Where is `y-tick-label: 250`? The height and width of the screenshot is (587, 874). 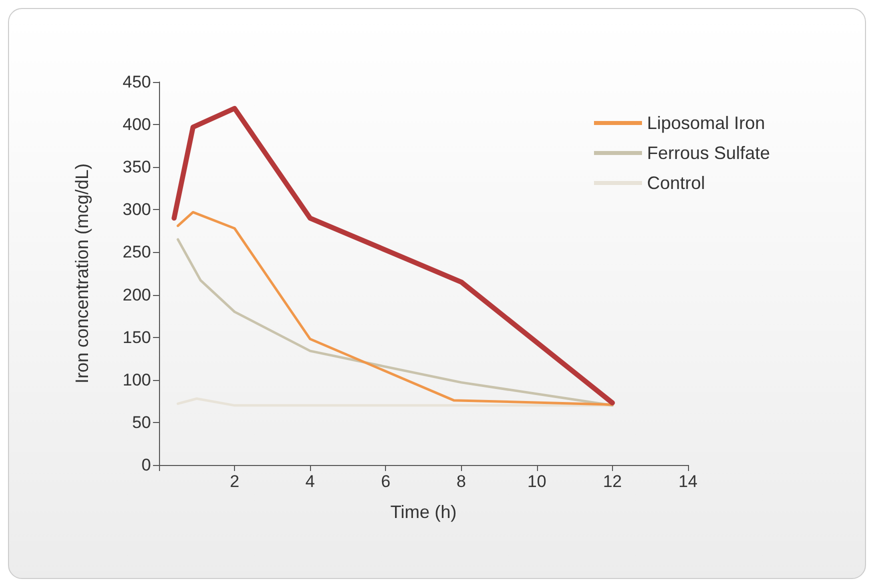
y-tick-label: 250 is located at coordinates (136, 252).